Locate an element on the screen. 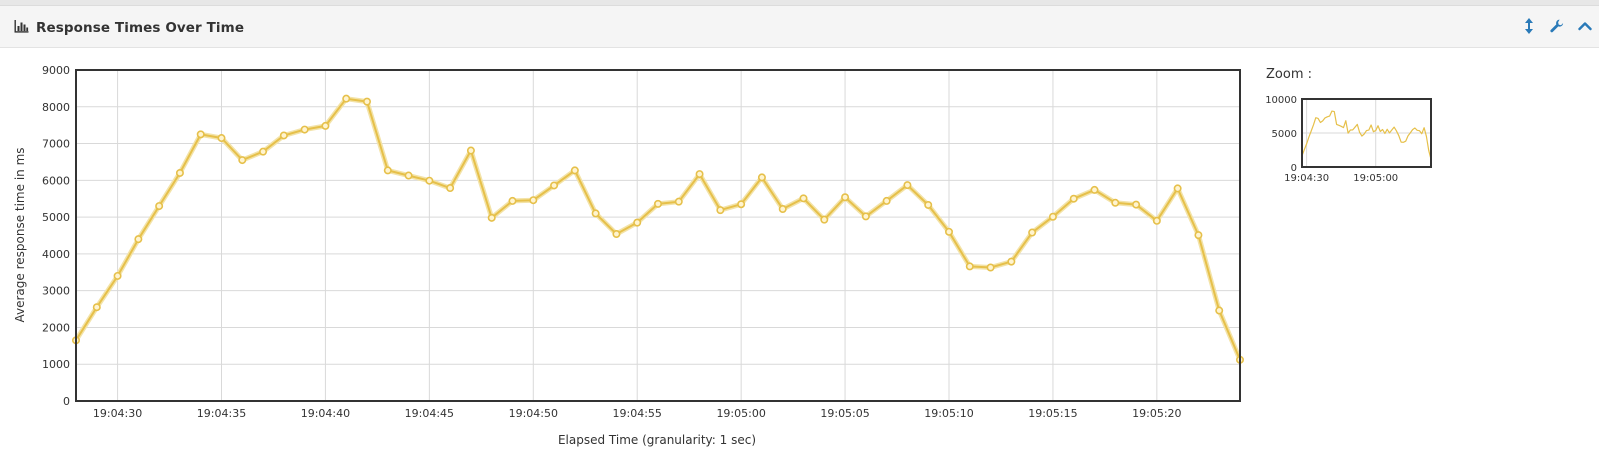 This screenshot has width=1599, height=474. zoom-y-tick-label: 0 is located at coordinates (1294, 168).